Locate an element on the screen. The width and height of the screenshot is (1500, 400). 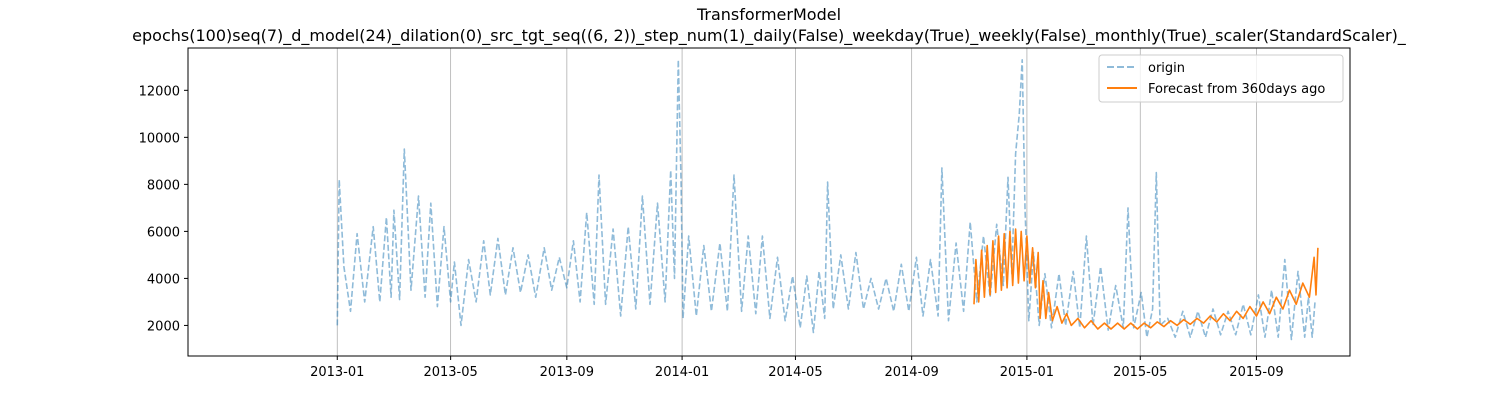
x-tick-label: 2014-09 is located at coordinates (911, 372).